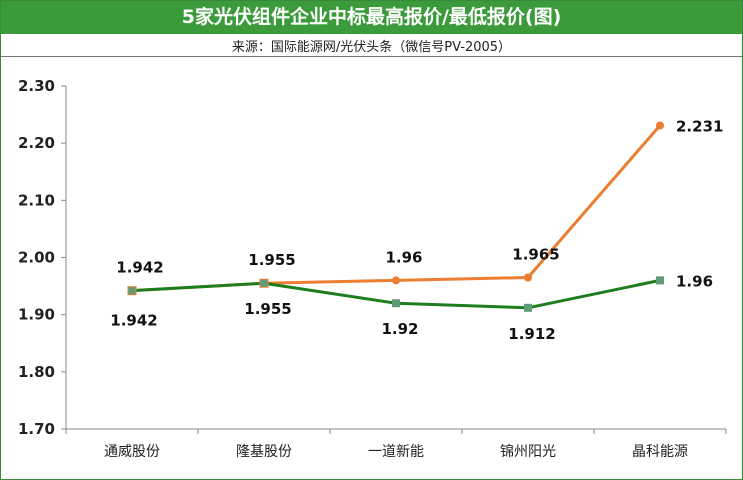  Describe the element at coordinates (371, 47) in the screenshot. I see `chart-source: 来源：国际能源网/光伏头条（微信号PV-2005）` at that location.